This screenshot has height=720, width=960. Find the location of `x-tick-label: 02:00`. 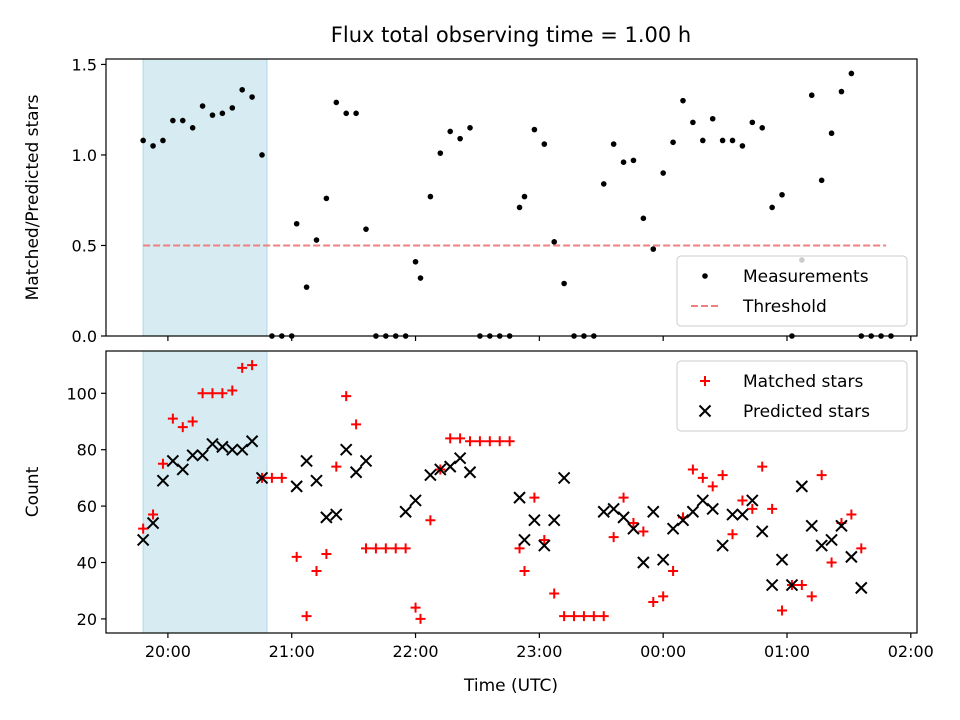

x-tick-label: 02:00 is located at coordinates (911, 651).